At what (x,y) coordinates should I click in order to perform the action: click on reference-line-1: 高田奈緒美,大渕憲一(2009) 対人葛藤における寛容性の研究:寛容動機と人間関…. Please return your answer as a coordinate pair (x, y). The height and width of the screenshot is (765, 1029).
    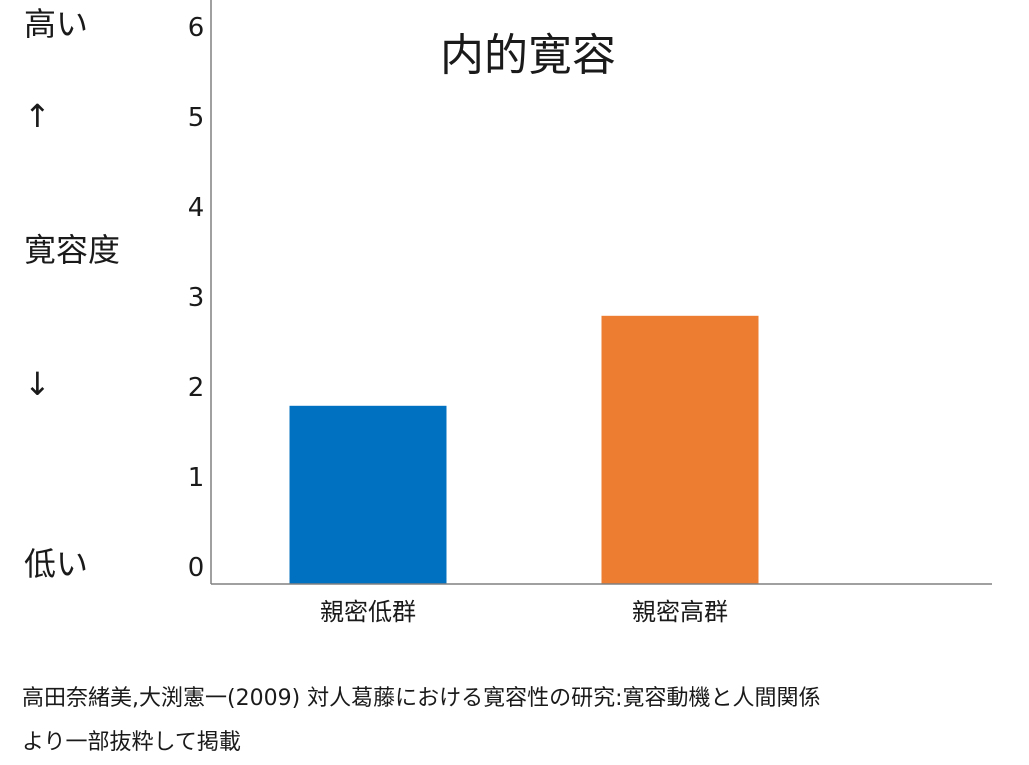
    Looking at the image, I should click on (421, 698).